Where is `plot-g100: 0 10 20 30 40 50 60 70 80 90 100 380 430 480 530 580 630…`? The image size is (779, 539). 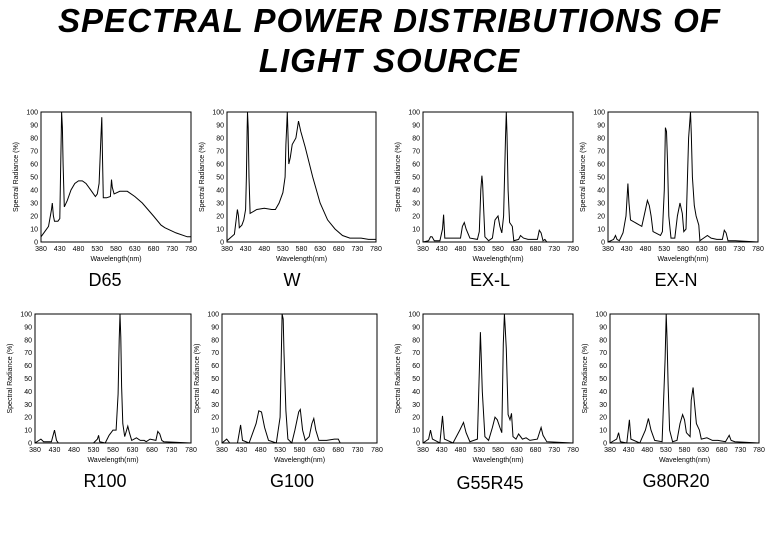
plot-g100: 0 10 20 30 40 50 60 70 80 90 100 380 430 480 530 580 630… is located at coordinates (288, 402).